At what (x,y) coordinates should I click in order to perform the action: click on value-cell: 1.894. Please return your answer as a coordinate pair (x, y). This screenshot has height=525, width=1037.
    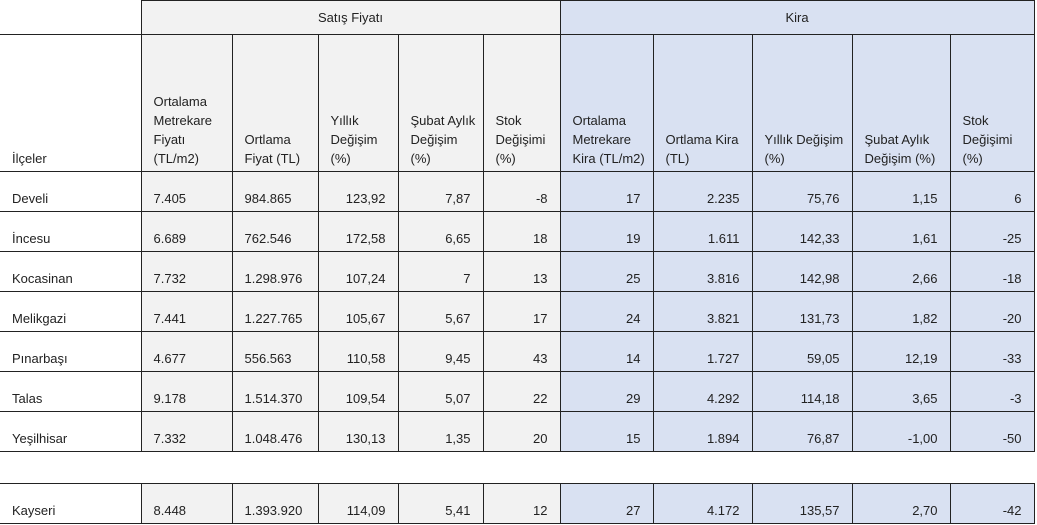
    Looking at the image, I should click on (702, 431).